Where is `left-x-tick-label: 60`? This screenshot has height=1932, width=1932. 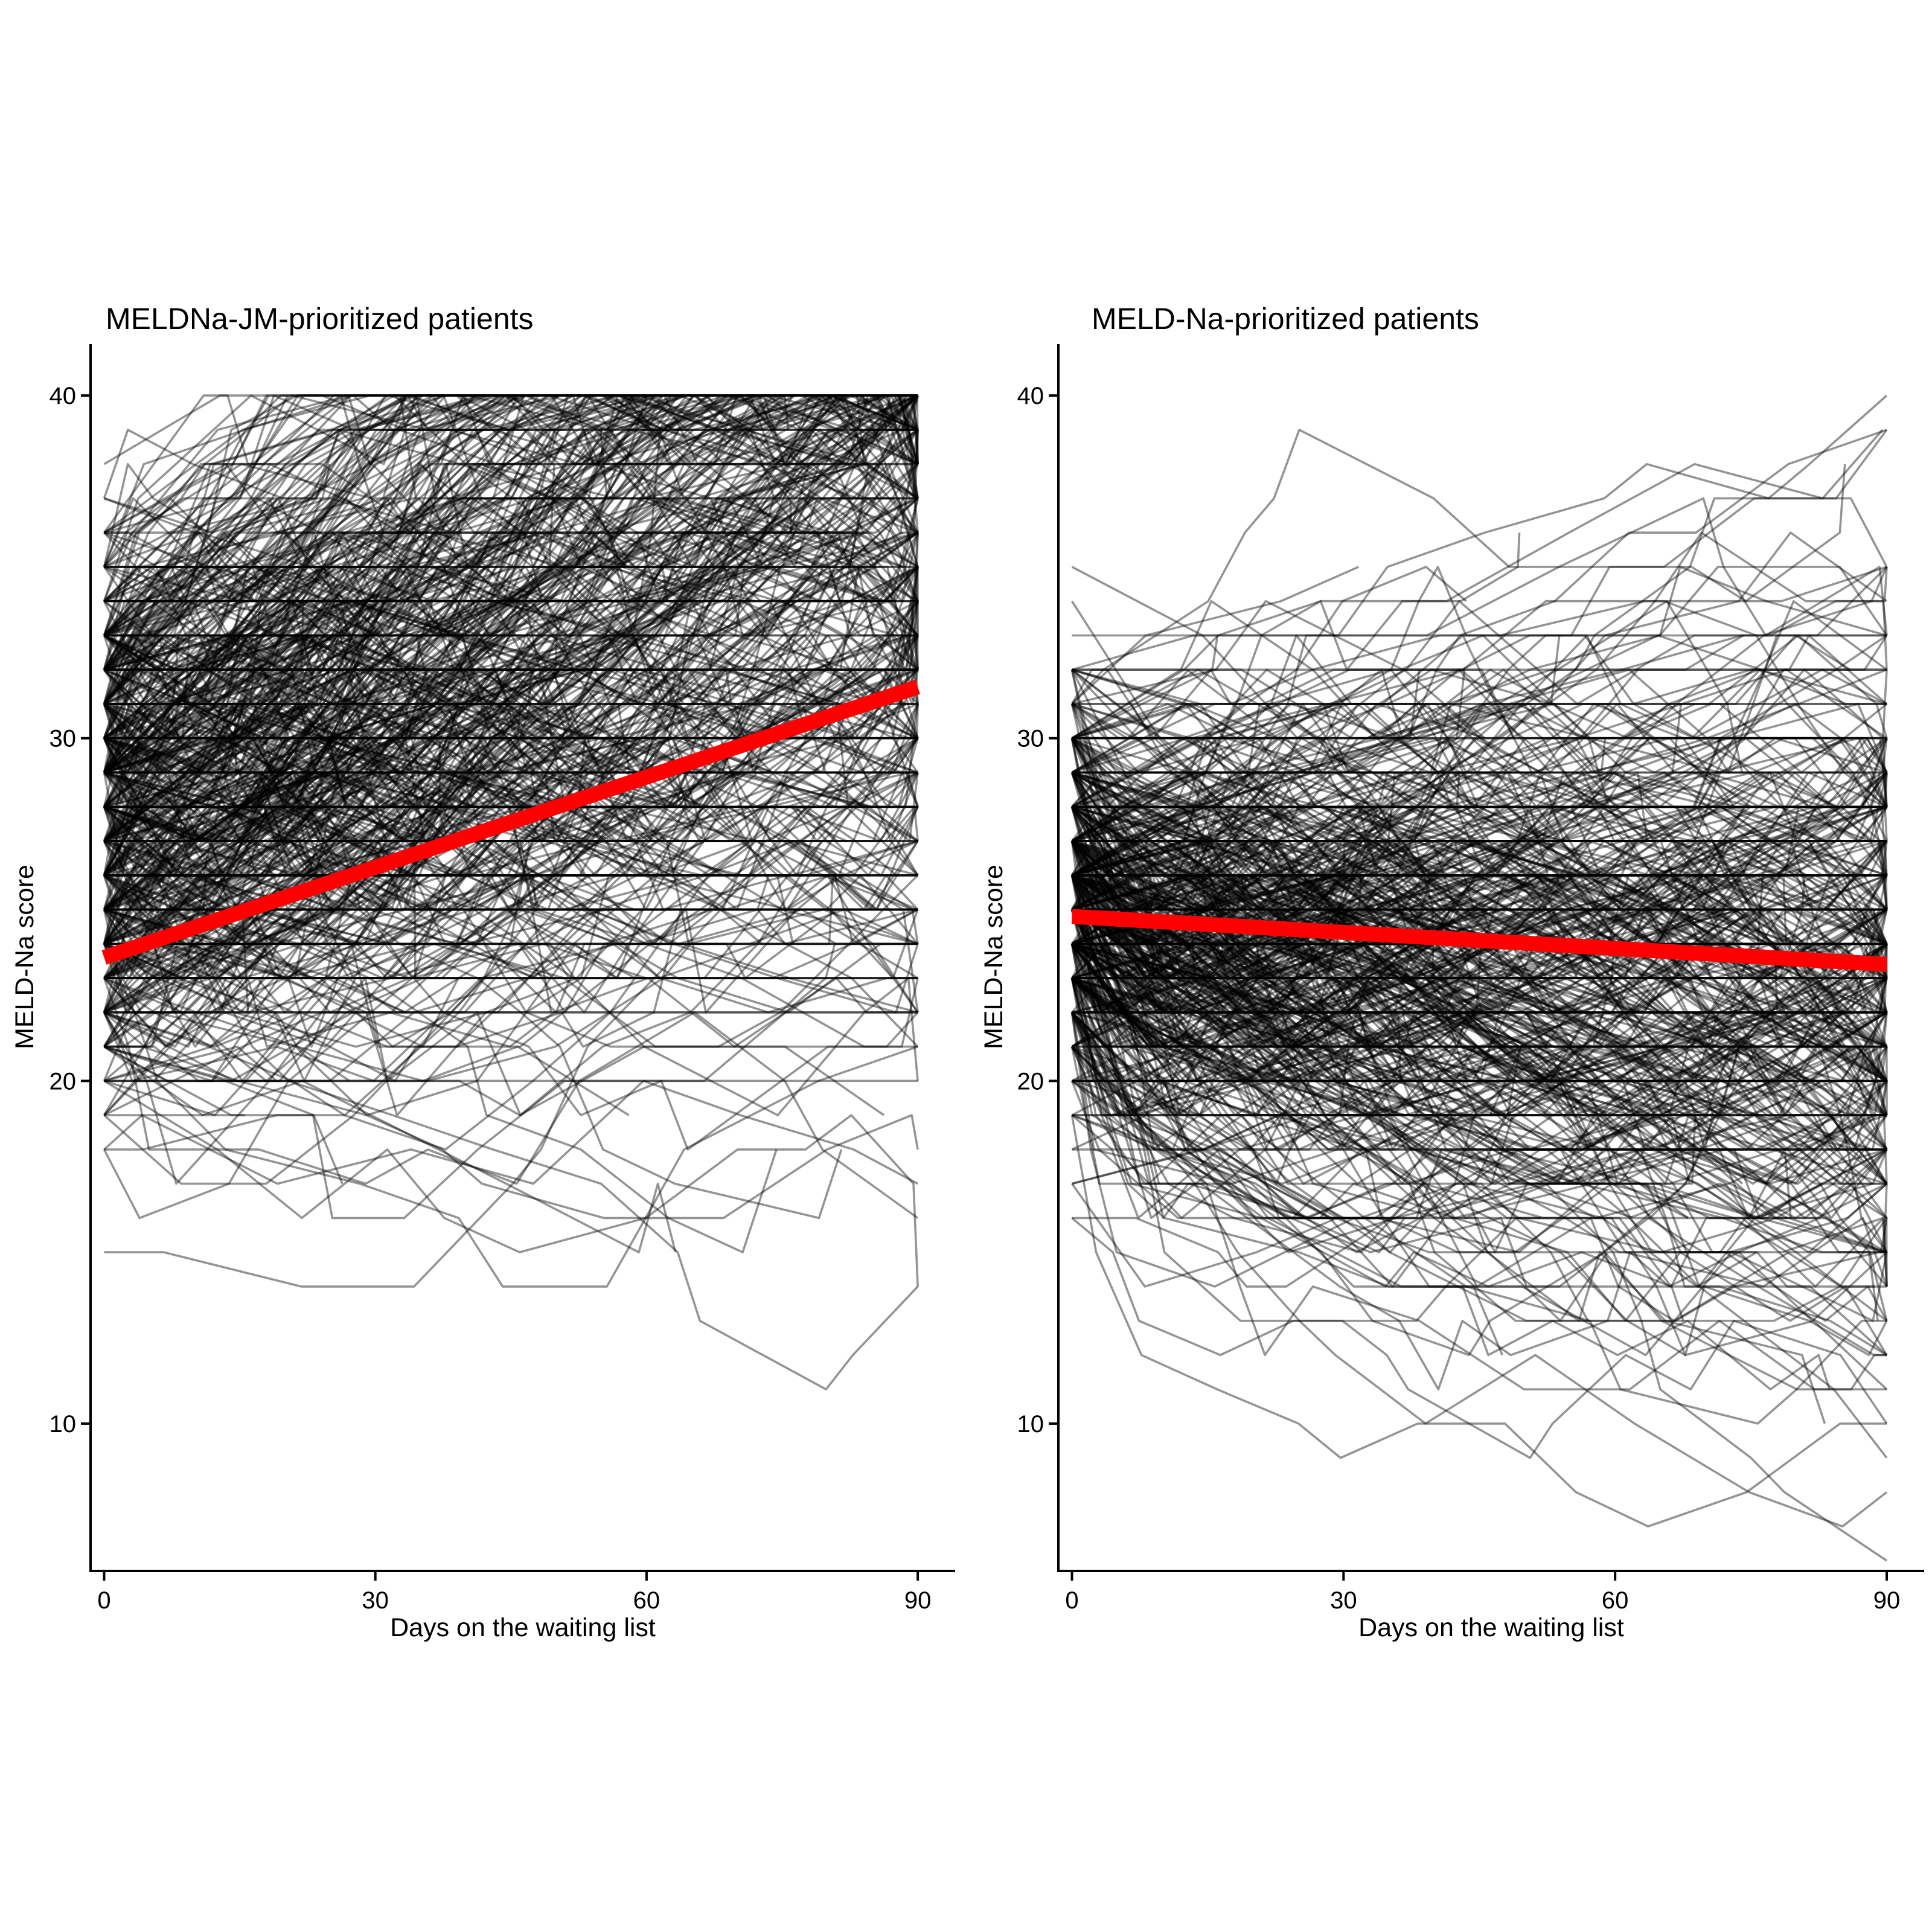
left-x-tick-label: 60 is located at coordinates (647, 1601).